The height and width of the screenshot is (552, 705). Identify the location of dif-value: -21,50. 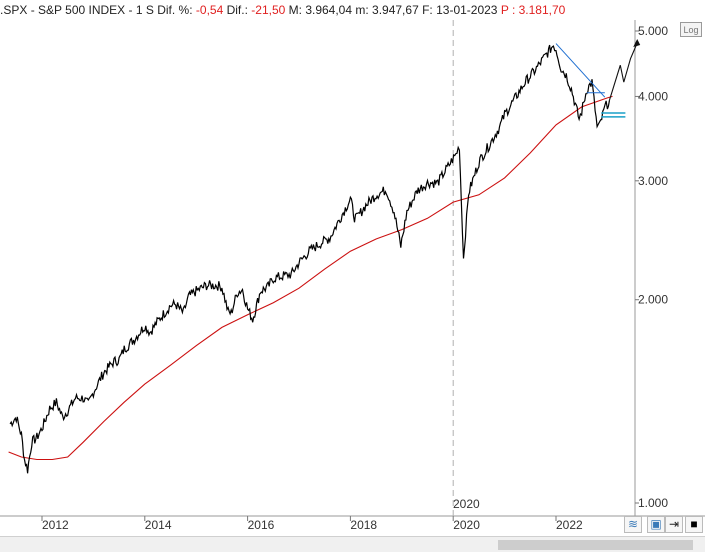
(268, 10).